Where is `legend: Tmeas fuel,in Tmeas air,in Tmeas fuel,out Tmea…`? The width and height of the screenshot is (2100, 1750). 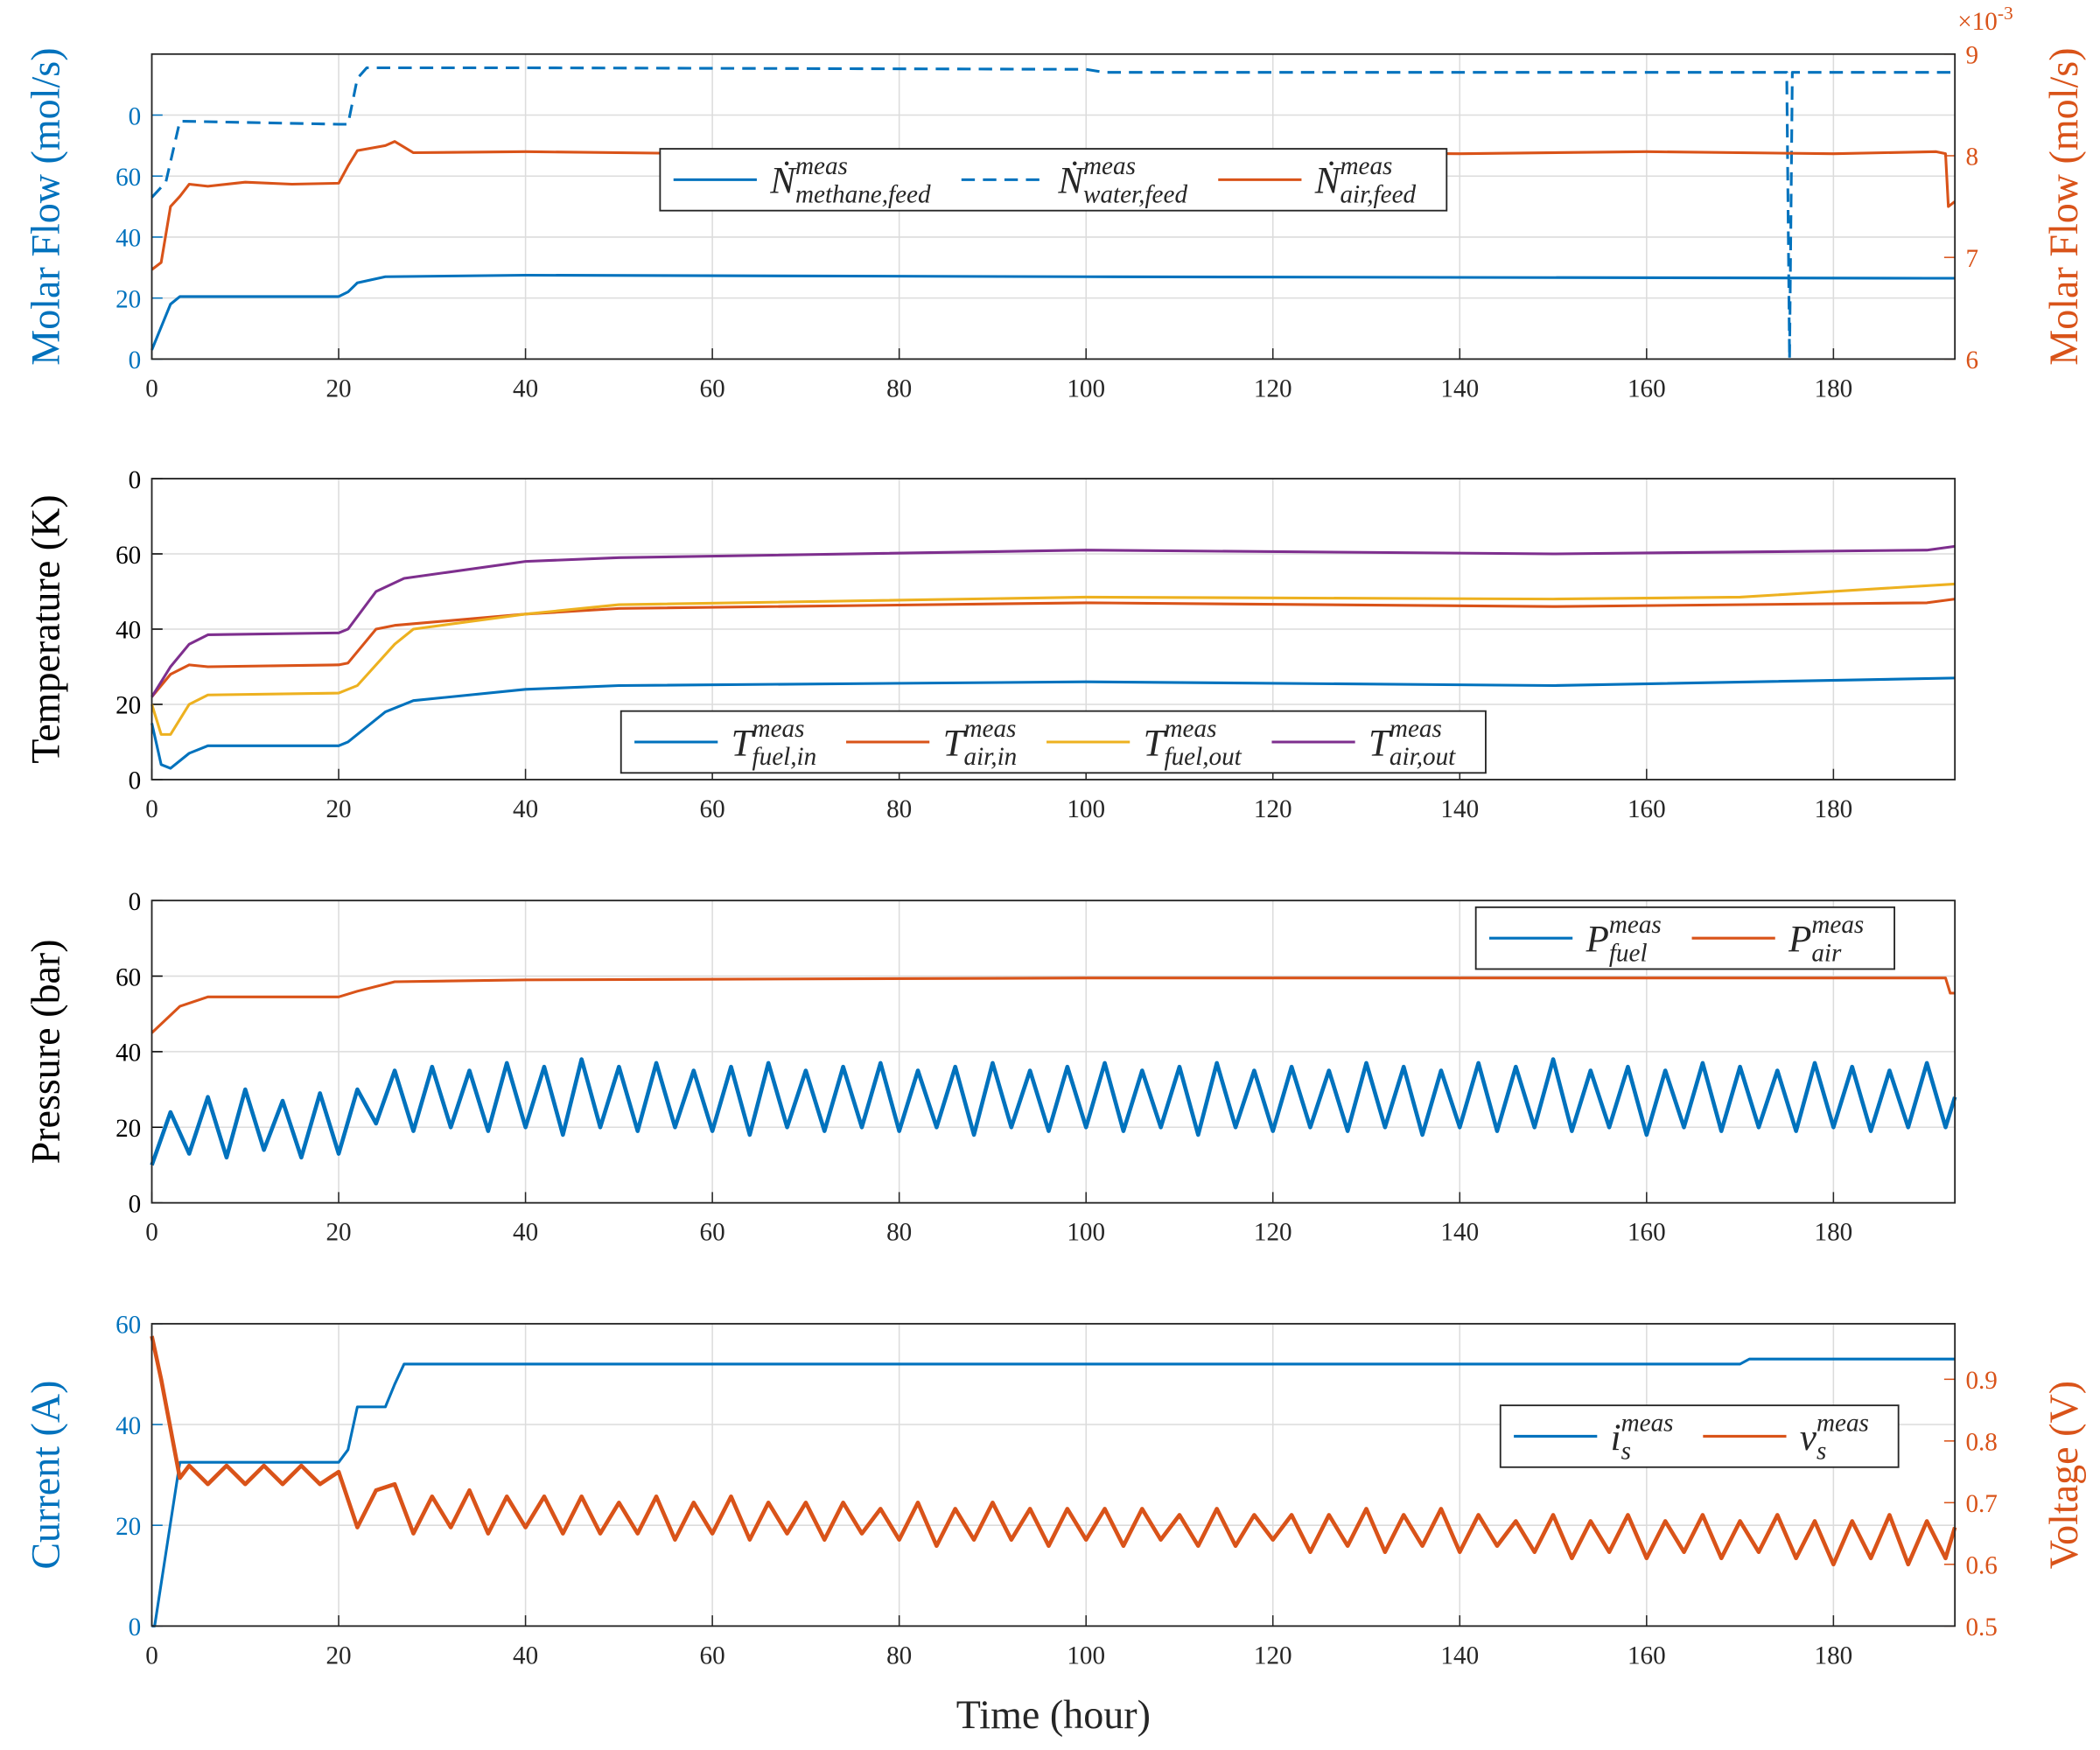 legend: Tmeas fuel,in Tmeas air,in Tmeas fuel,out Tmea… is located at coordinates (1053, 742).